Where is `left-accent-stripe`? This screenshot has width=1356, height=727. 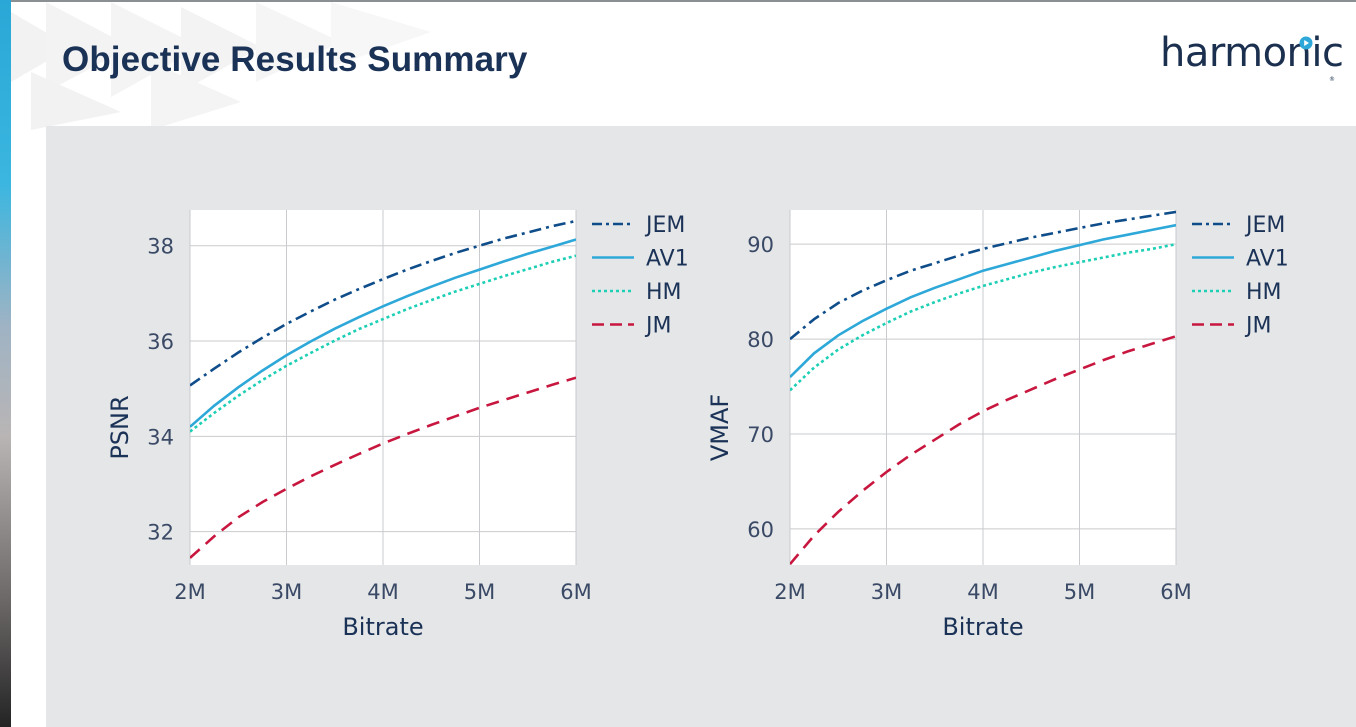
left-accent-stripe is located at coordinates (5, 363).